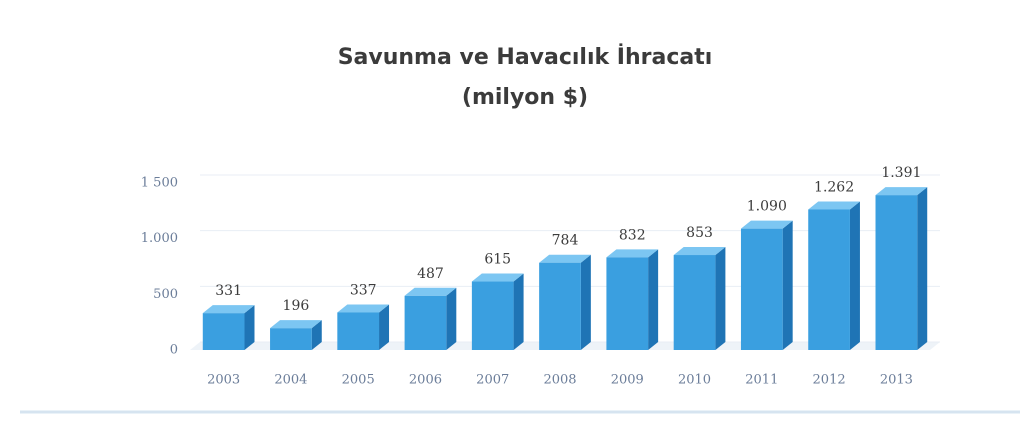  What do you see at coordinates (430, 274) in the screenshot?
I see `value-label: 487` at bounding box center [430, 274].